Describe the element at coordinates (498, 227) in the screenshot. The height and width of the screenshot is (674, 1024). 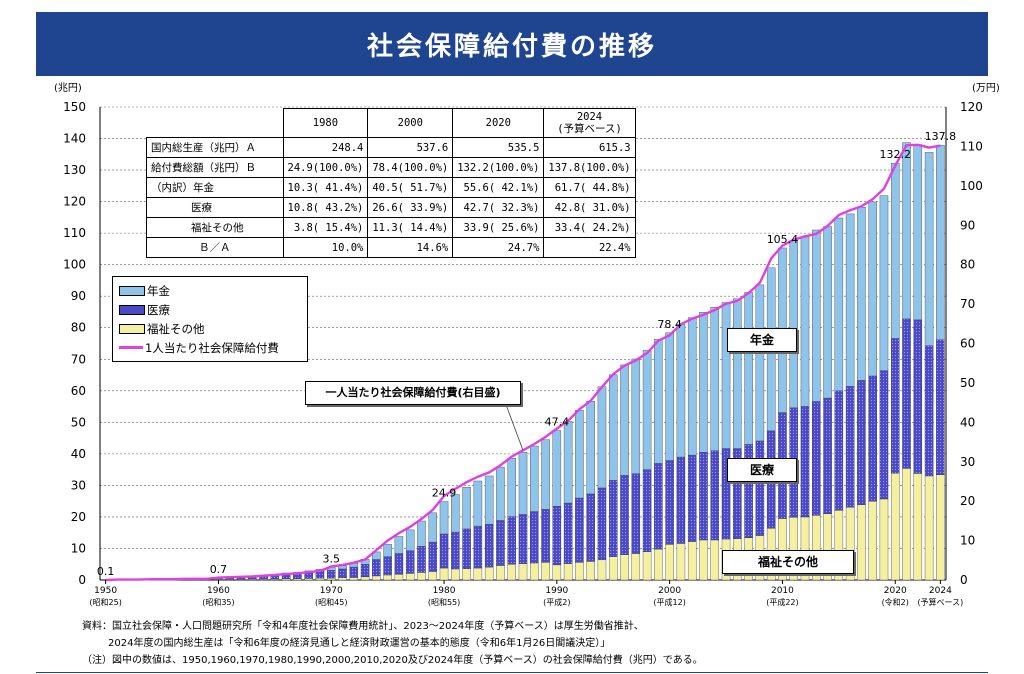
I see `table-cell: 33.9( 25.6%)` at that location.